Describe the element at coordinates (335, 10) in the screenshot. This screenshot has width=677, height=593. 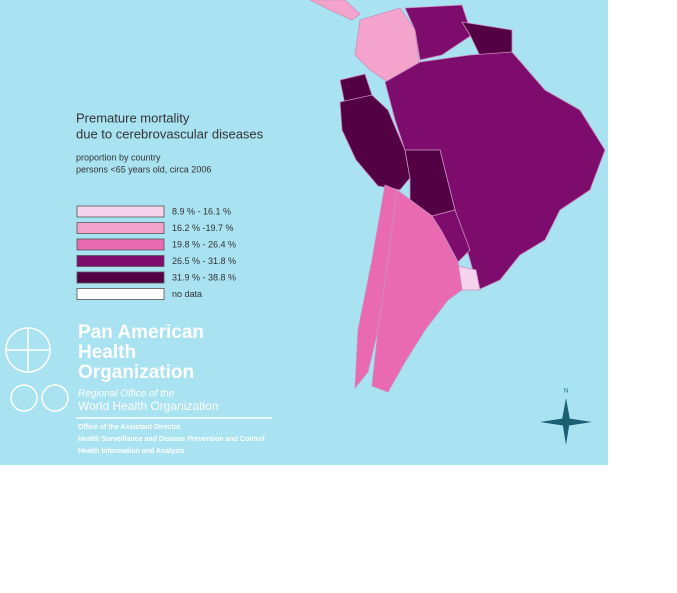
I see `central-america` at that location.